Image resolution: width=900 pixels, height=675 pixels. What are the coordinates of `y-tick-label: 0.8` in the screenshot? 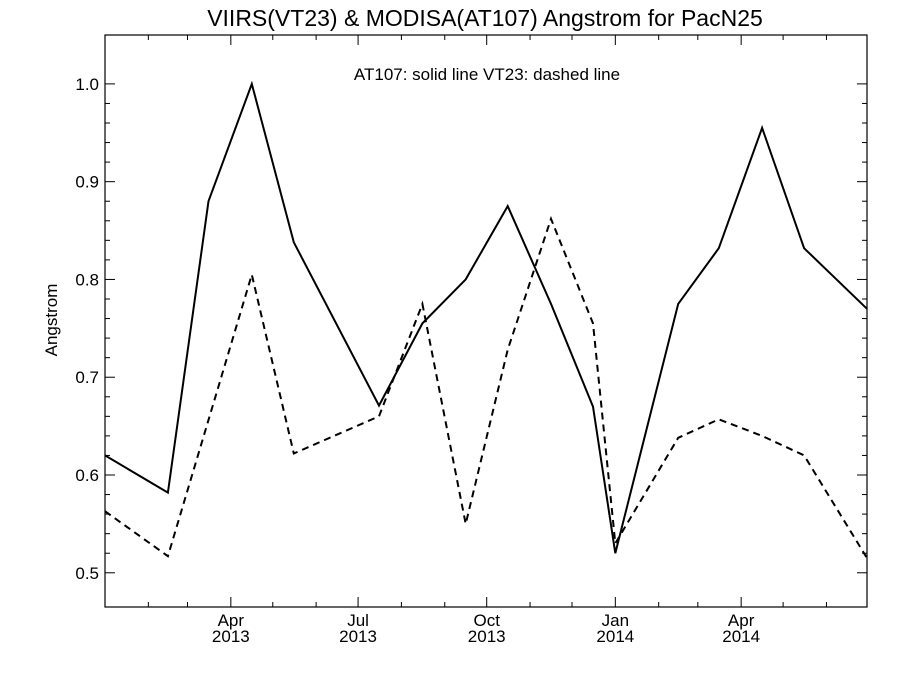 It's located at (87, 279).